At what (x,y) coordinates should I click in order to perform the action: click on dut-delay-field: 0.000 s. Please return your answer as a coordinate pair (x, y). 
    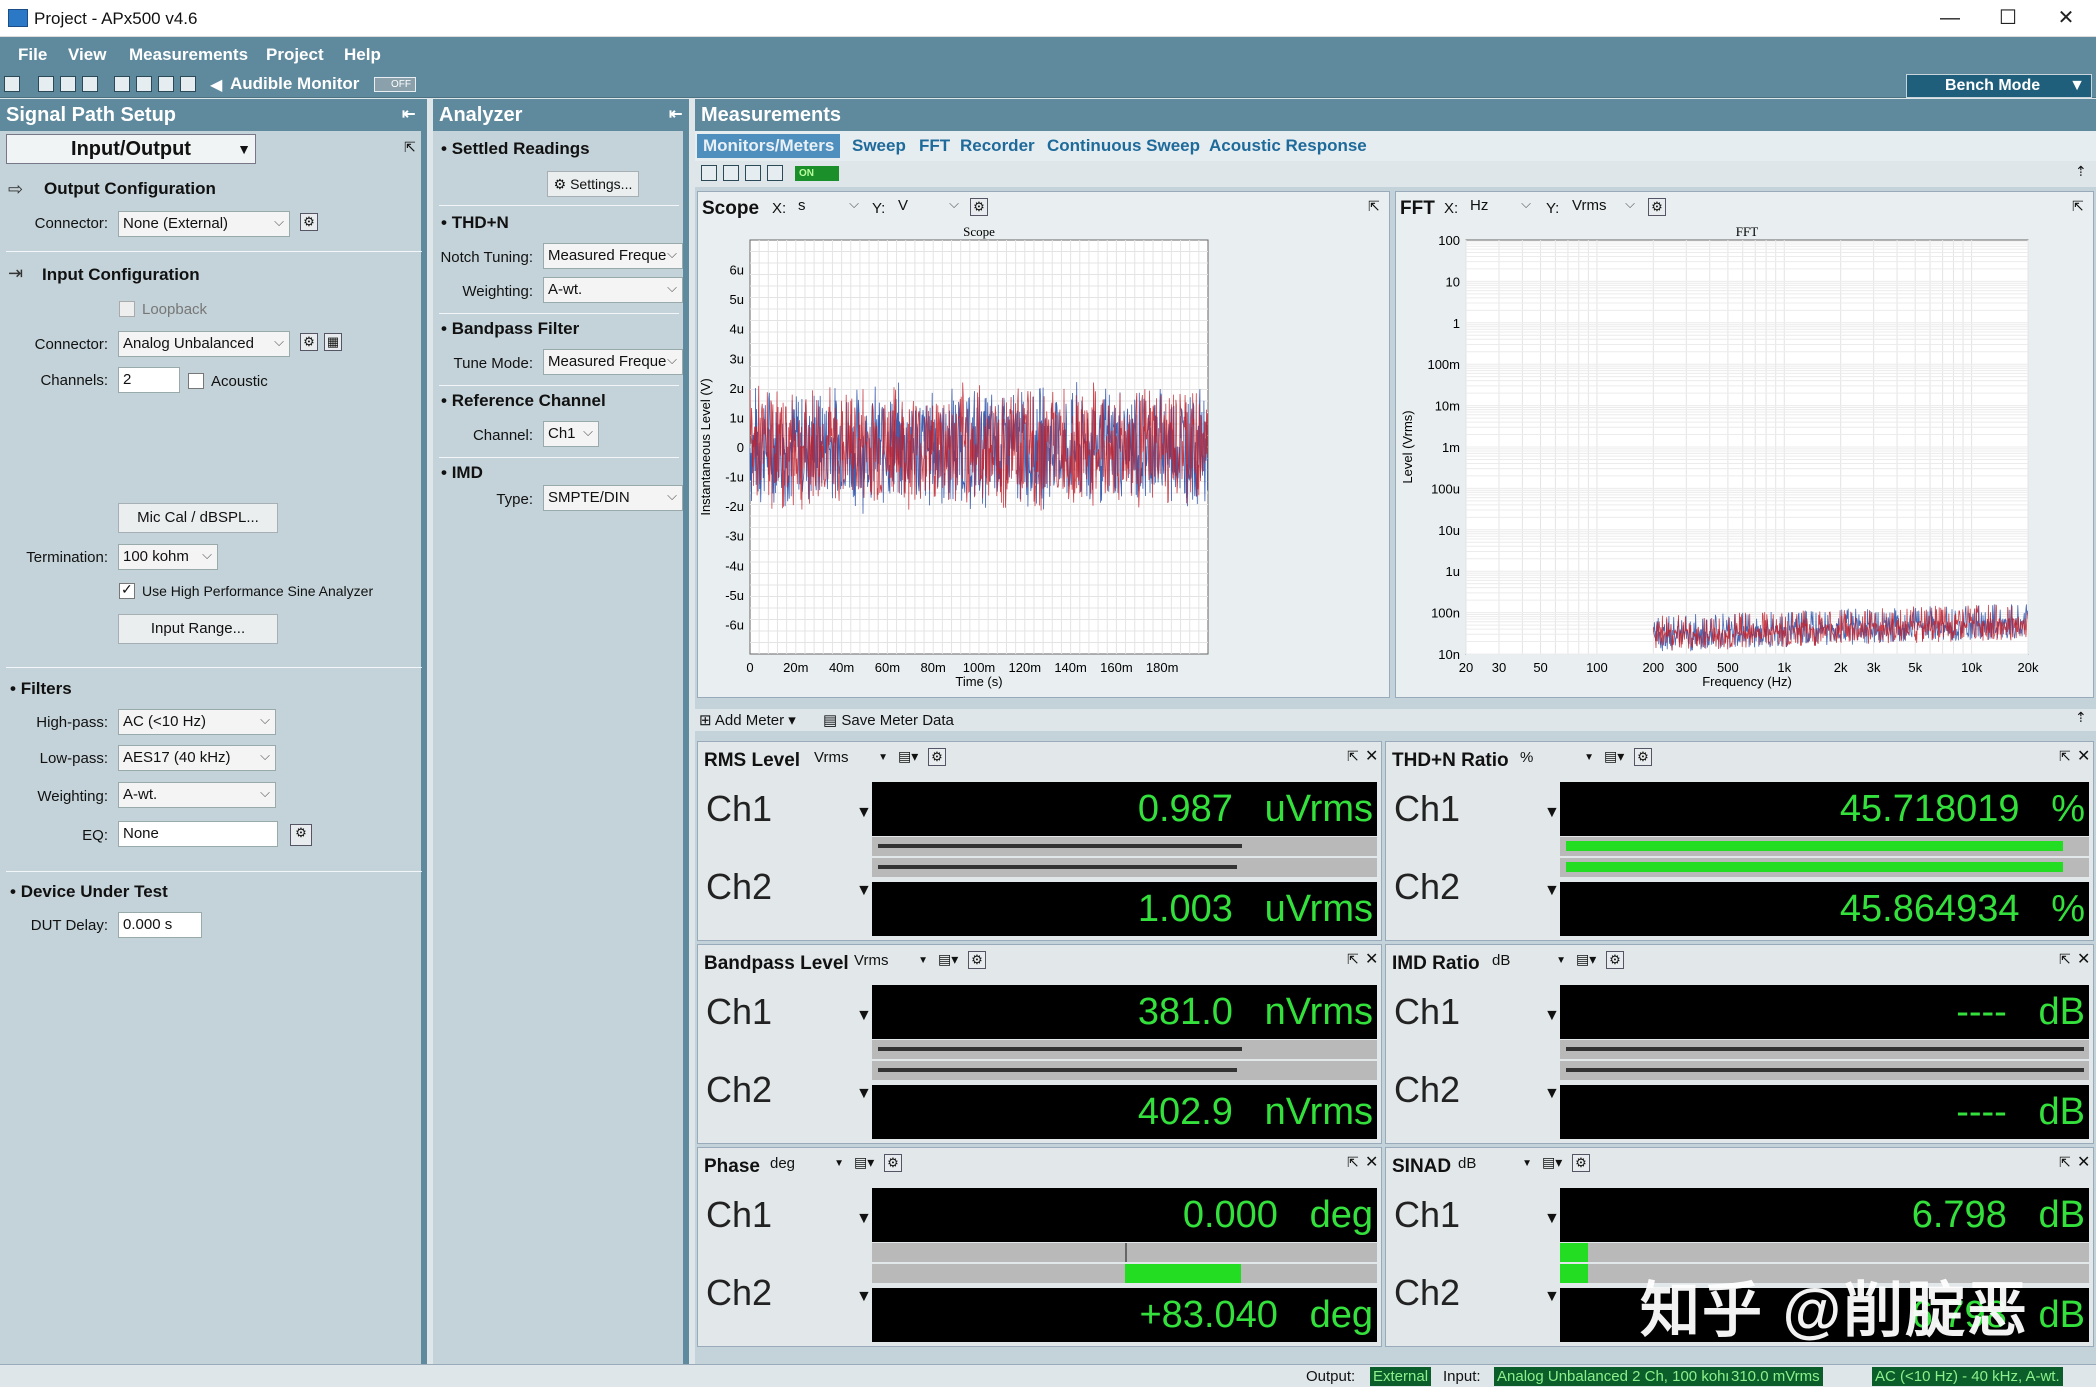
    Looking at the image, I should click on (160, 925).